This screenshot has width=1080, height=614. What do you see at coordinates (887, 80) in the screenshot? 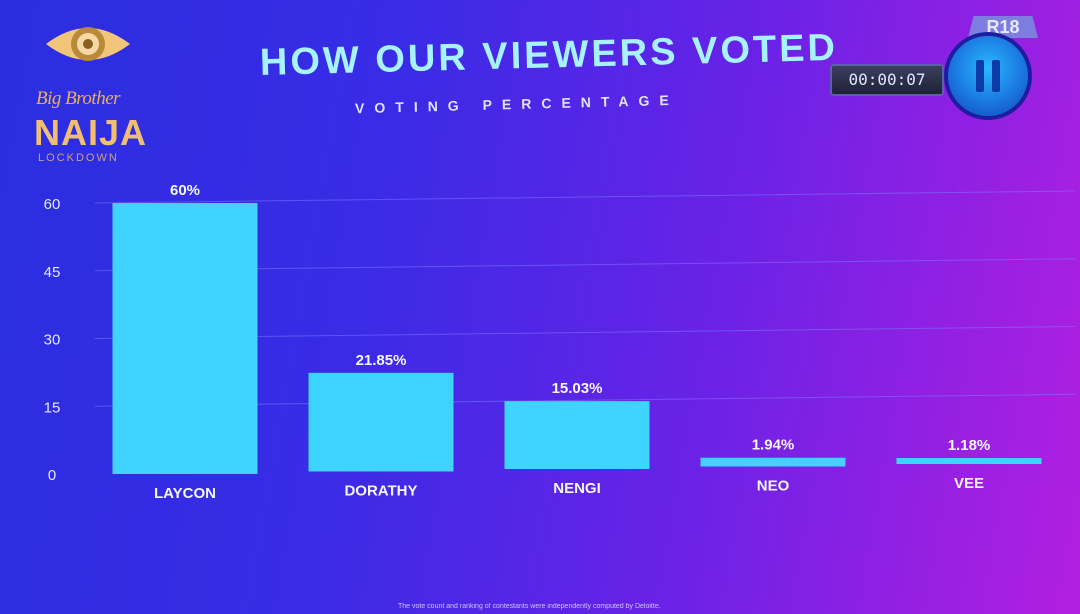
I see `playback-timer: 00:00:07` at bounding box center [887, 80].